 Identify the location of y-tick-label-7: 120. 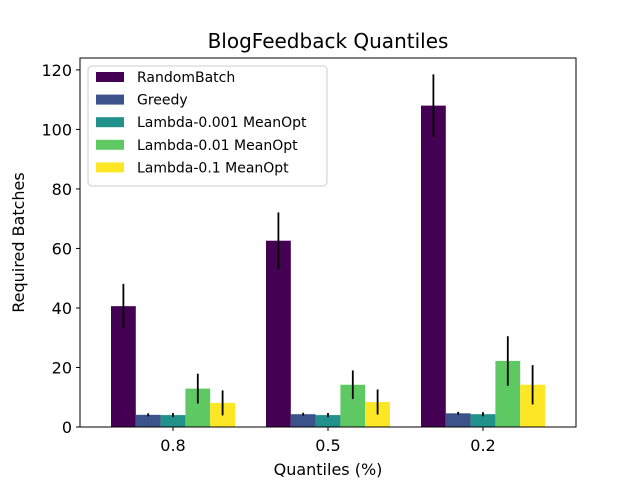
(56, 70).